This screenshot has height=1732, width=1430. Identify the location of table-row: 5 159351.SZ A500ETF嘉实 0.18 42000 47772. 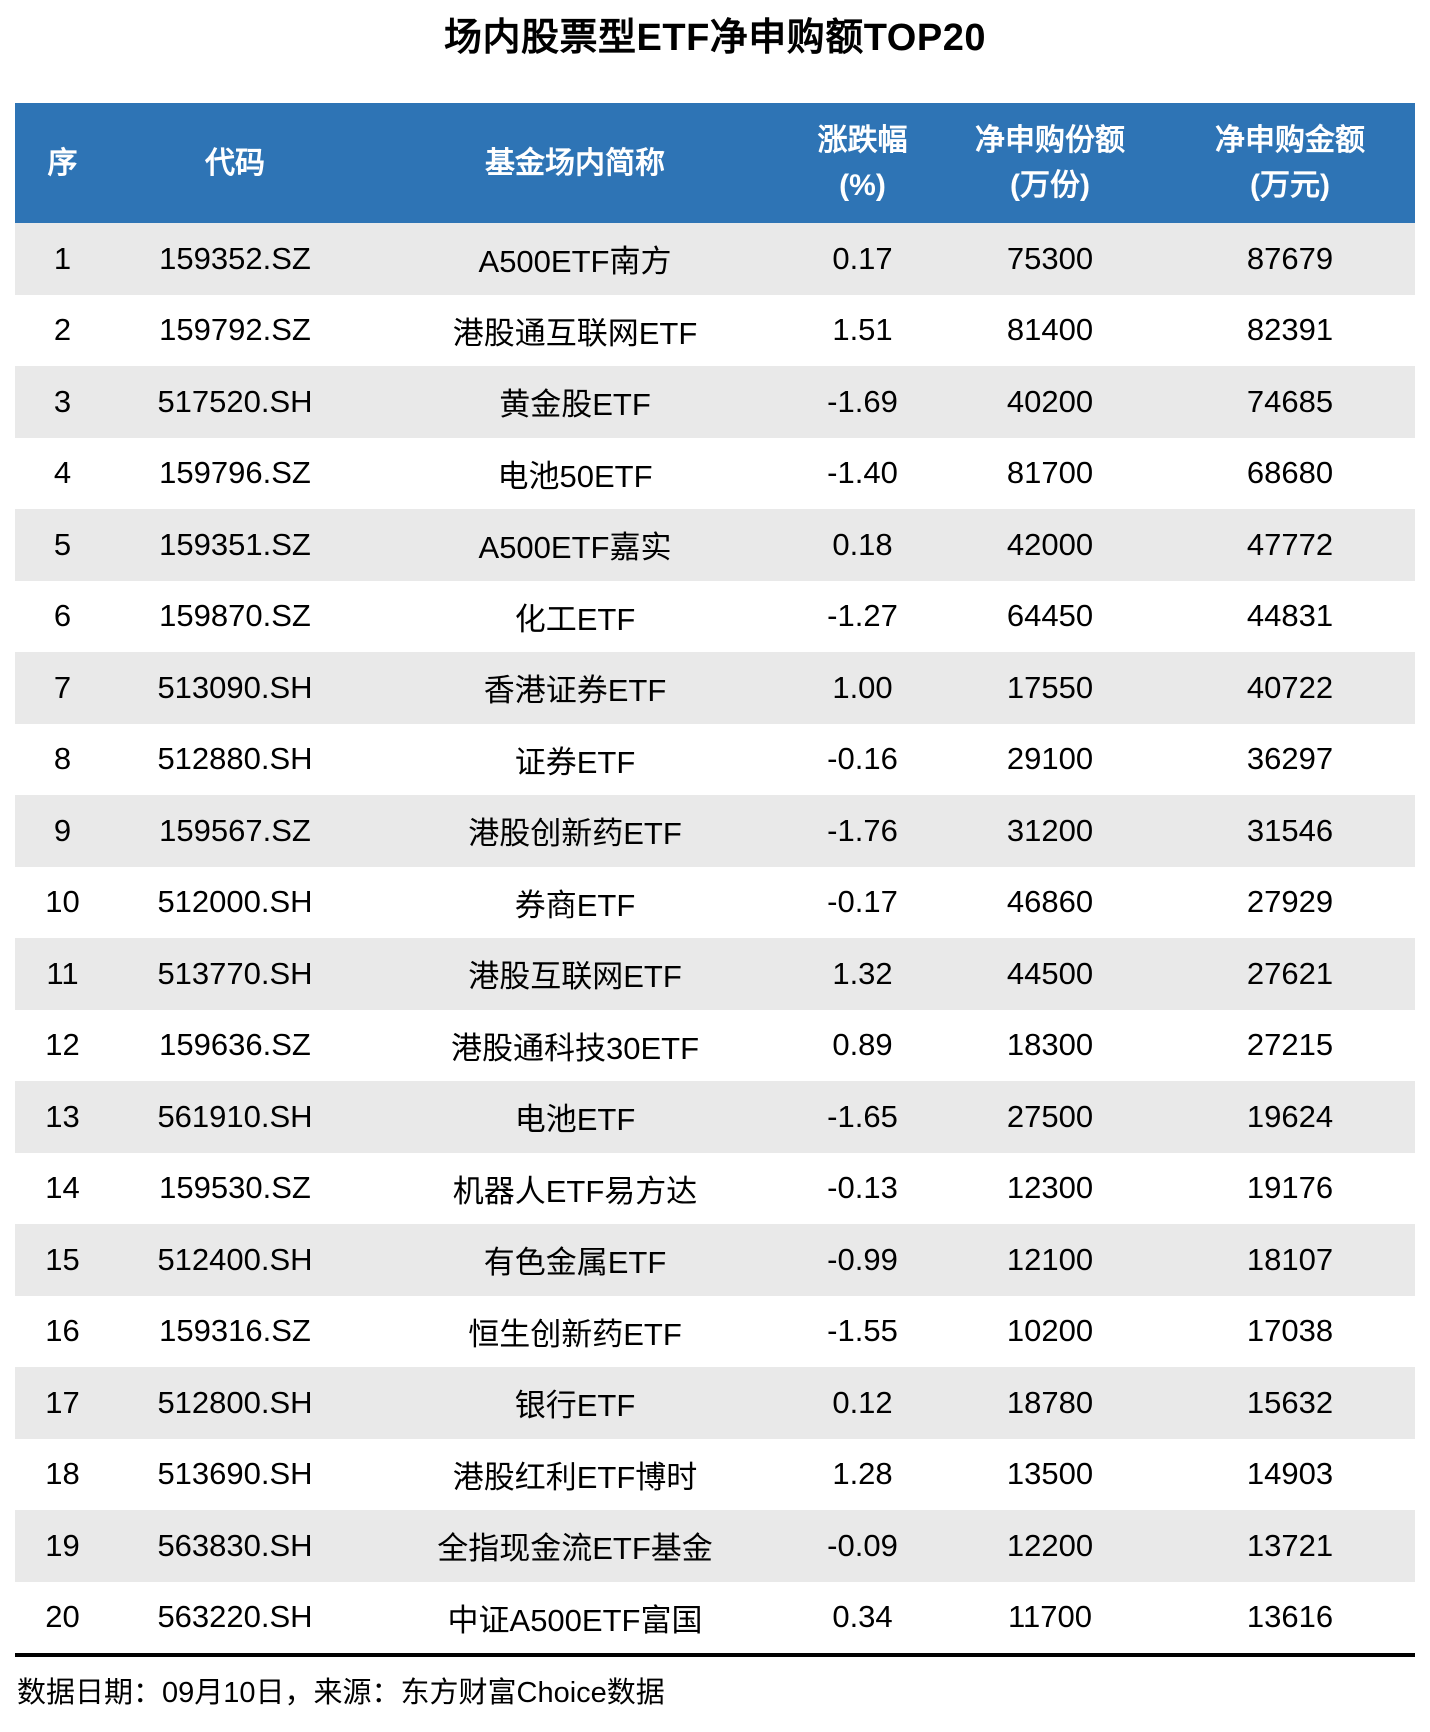
(715, 545).